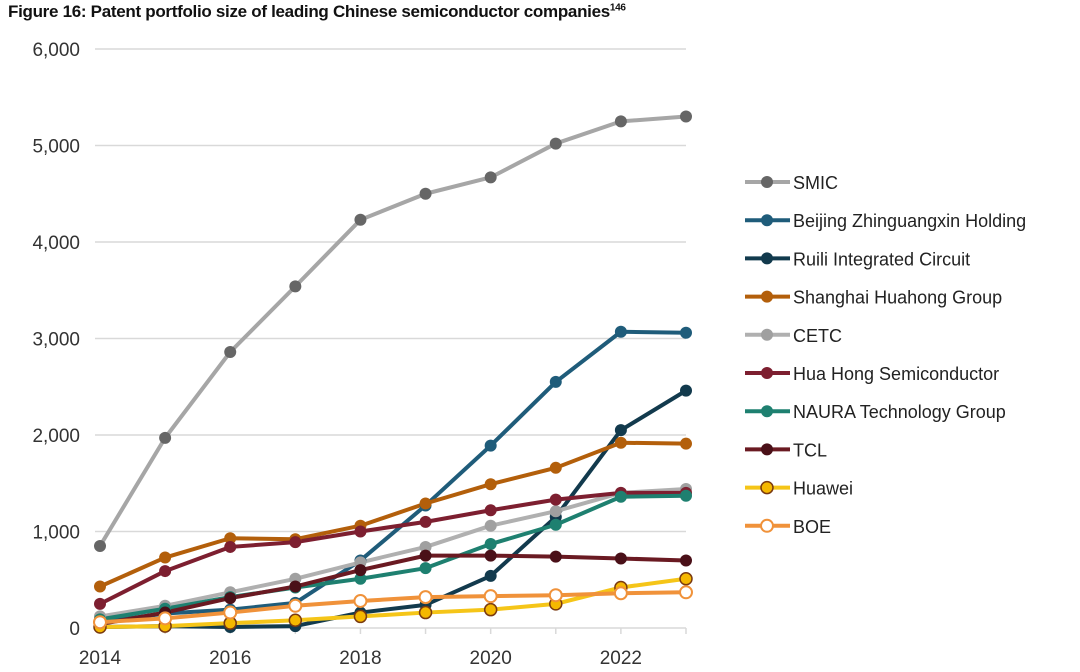 This screenshot has height=672, width=1080. I want to click on y-tick-label: 0, so click(74, 629).